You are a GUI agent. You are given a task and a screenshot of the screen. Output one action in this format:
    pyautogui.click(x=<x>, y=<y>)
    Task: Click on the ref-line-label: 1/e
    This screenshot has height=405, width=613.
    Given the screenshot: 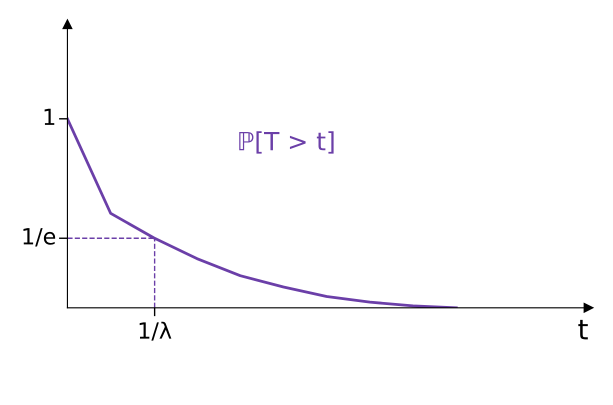 What is the action you would take?
    pyautogui.click(x=39, y=237)
    